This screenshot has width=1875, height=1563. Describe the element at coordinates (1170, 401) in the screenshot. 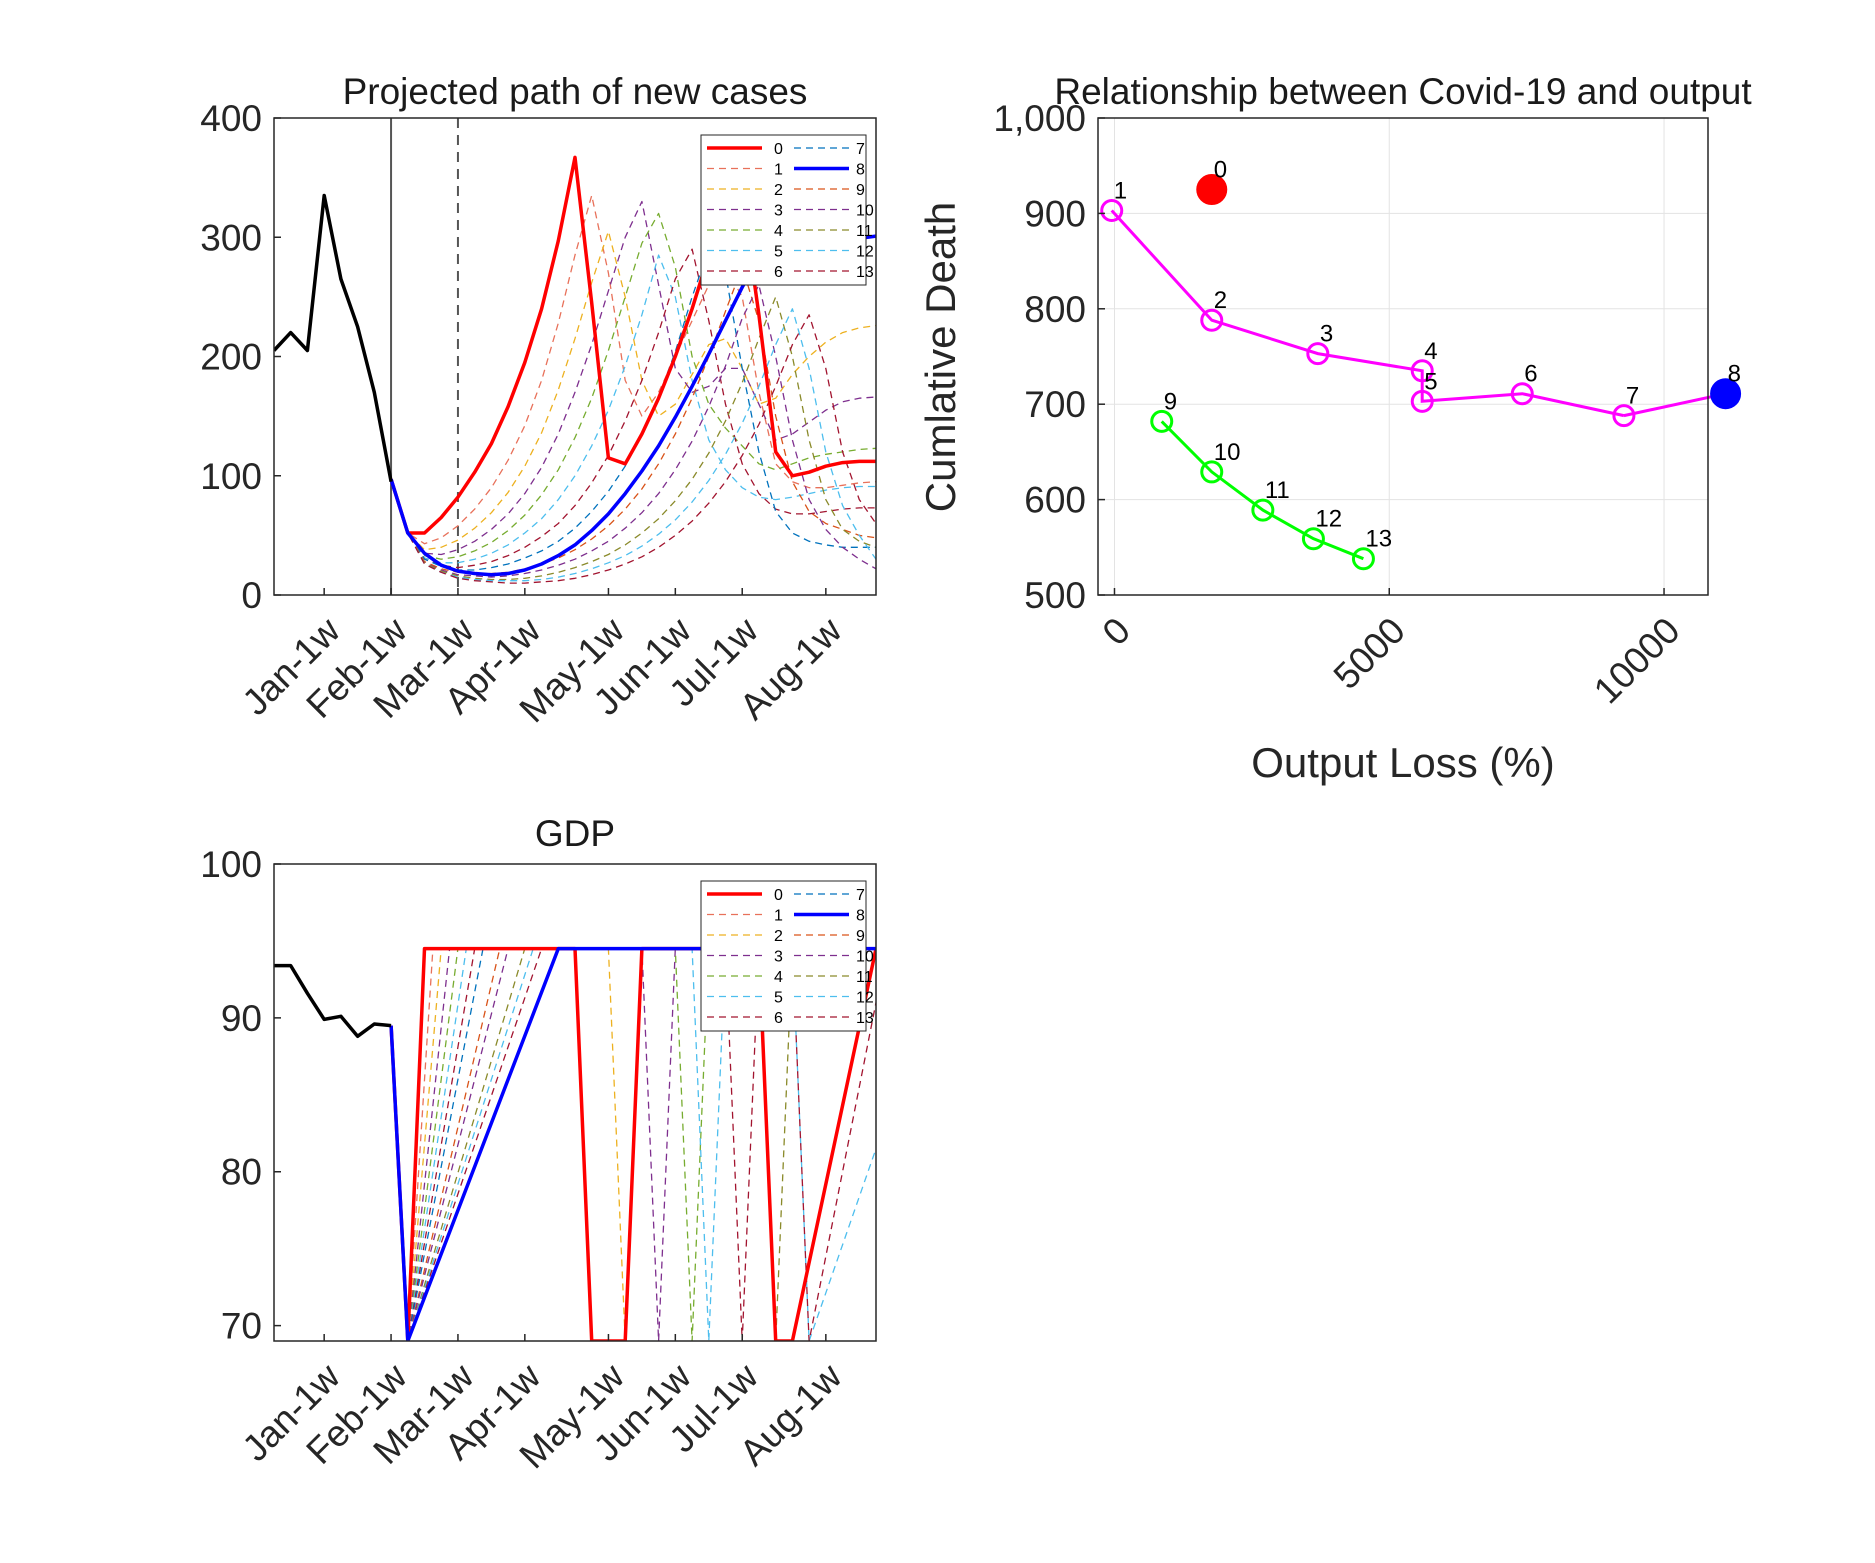

I see `tradeoff-point-label: 9` at that location.